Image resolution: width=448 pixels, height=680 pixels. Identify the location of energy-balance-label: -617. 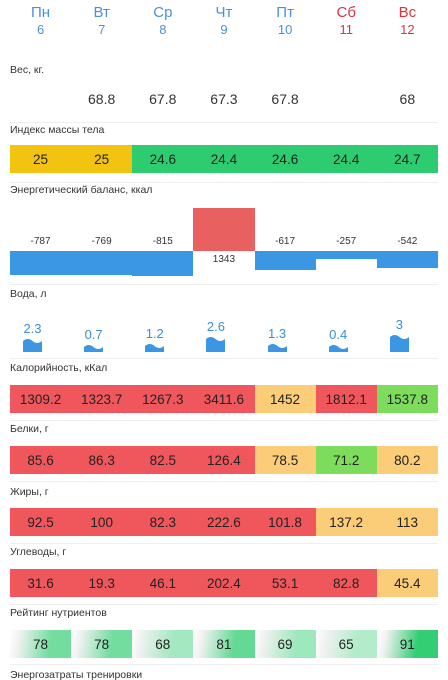
(285, 241).